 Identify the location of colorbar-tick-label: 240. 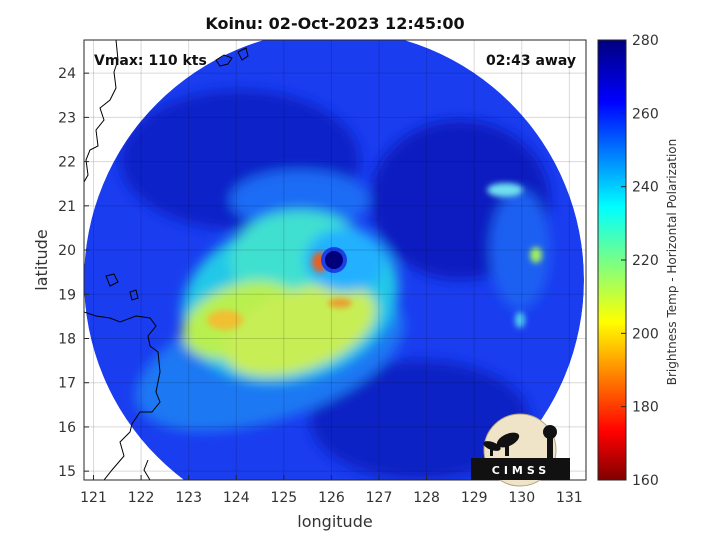
(645, 188).